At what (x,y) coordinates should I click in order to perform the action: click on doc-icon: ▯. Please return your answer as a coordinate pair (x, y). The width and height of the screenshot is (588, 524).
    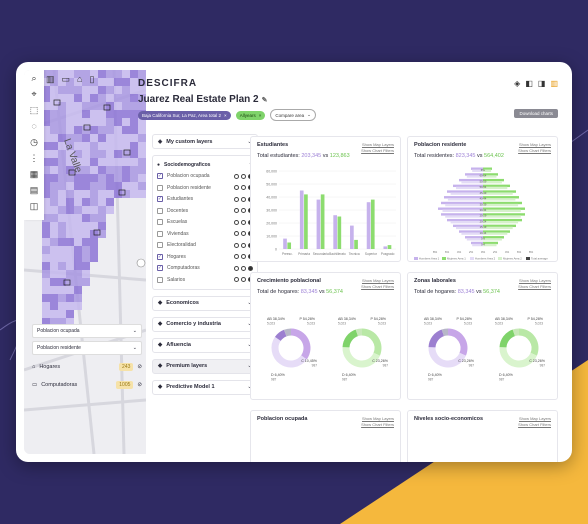
    Looking at the image, I should click on (92, 79).